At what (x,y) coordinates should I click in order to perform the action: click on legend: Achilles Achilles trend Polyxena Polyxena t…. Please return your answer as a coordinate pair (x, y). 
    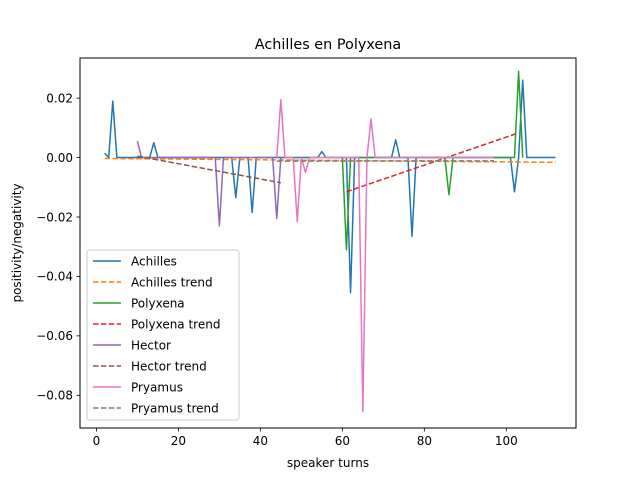
    Looking at the image, I should click on (163, 335).